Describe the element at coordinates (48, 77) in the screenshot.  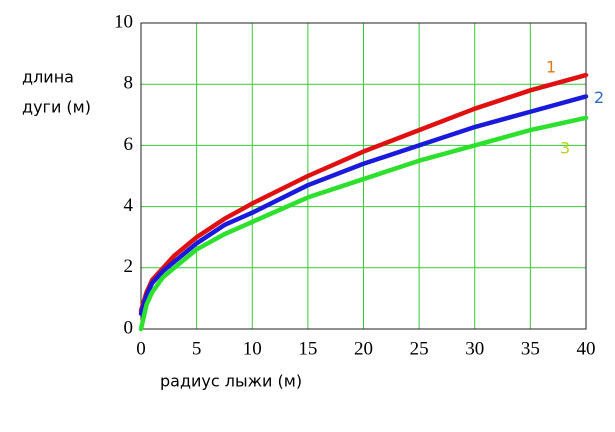
I see `y-axis-label: длина` at that location.